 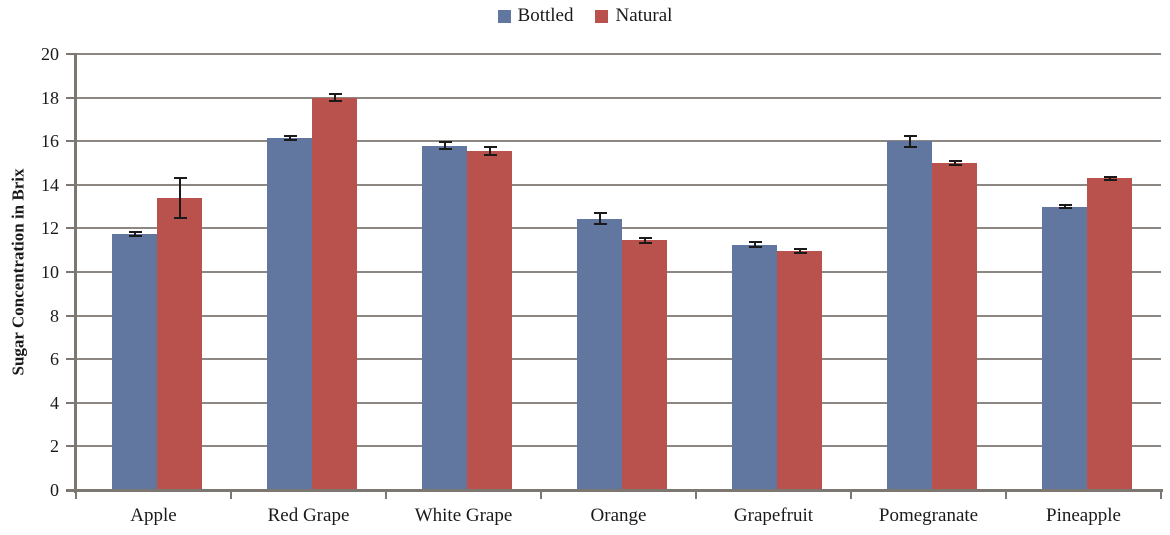 I want to click on error-bar-natural-red-grape-line, so click(x=334, y=97).